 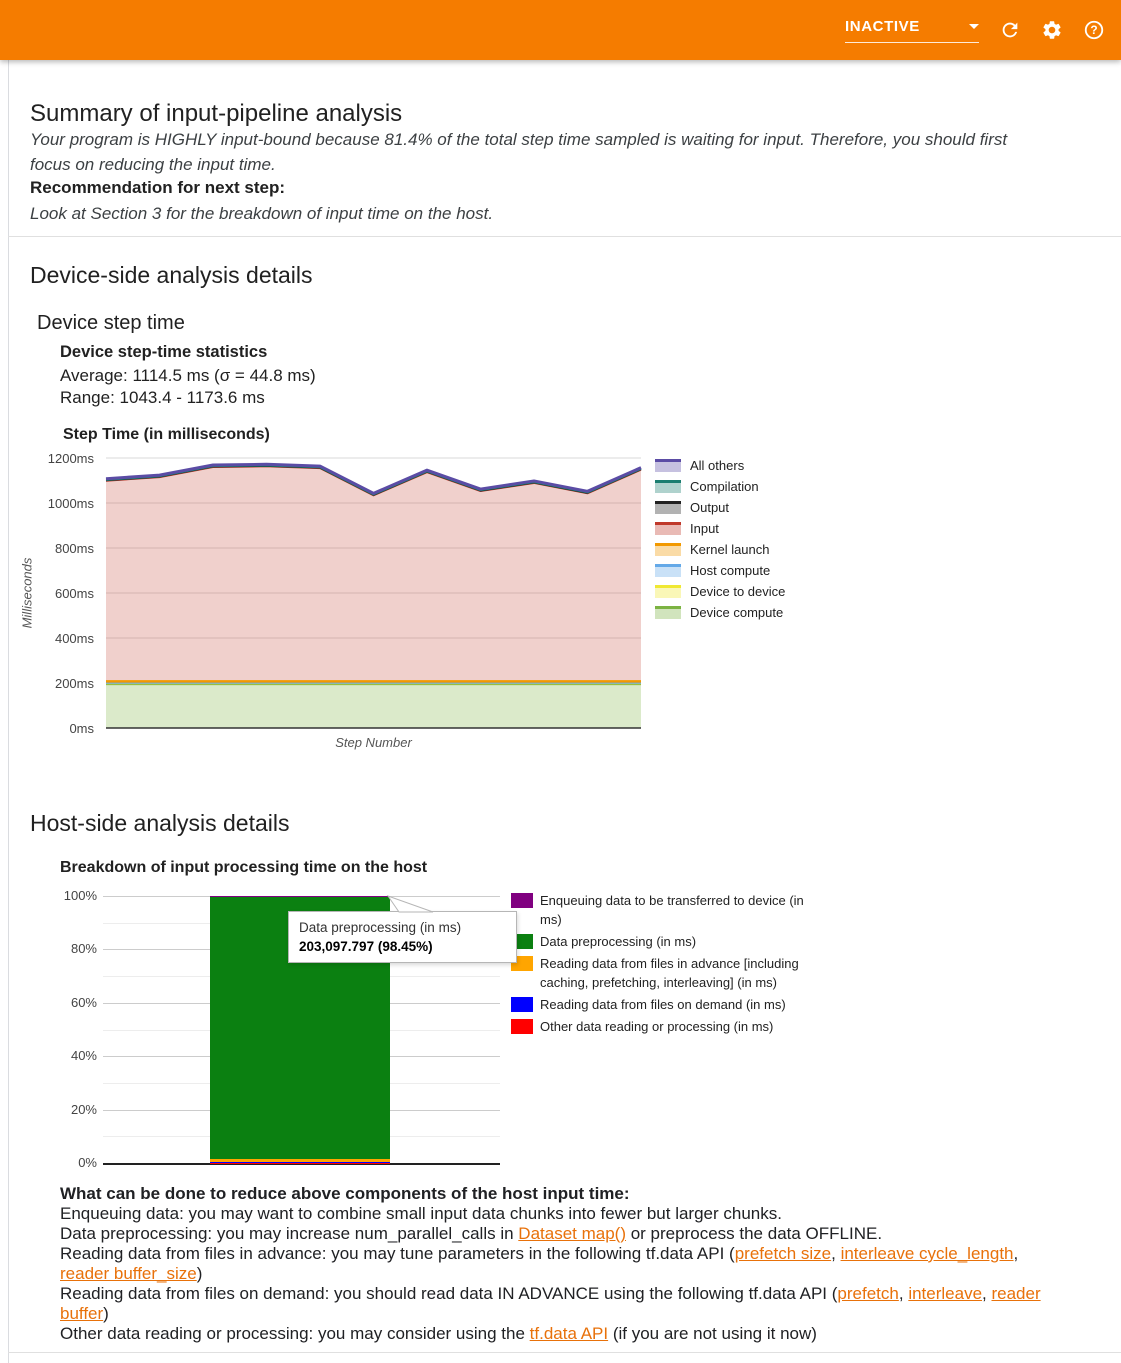 What do you see at coordinates (724, 486) in the screenshot?
I see `legend-label: Compilation` at bounding box center [724, 486].